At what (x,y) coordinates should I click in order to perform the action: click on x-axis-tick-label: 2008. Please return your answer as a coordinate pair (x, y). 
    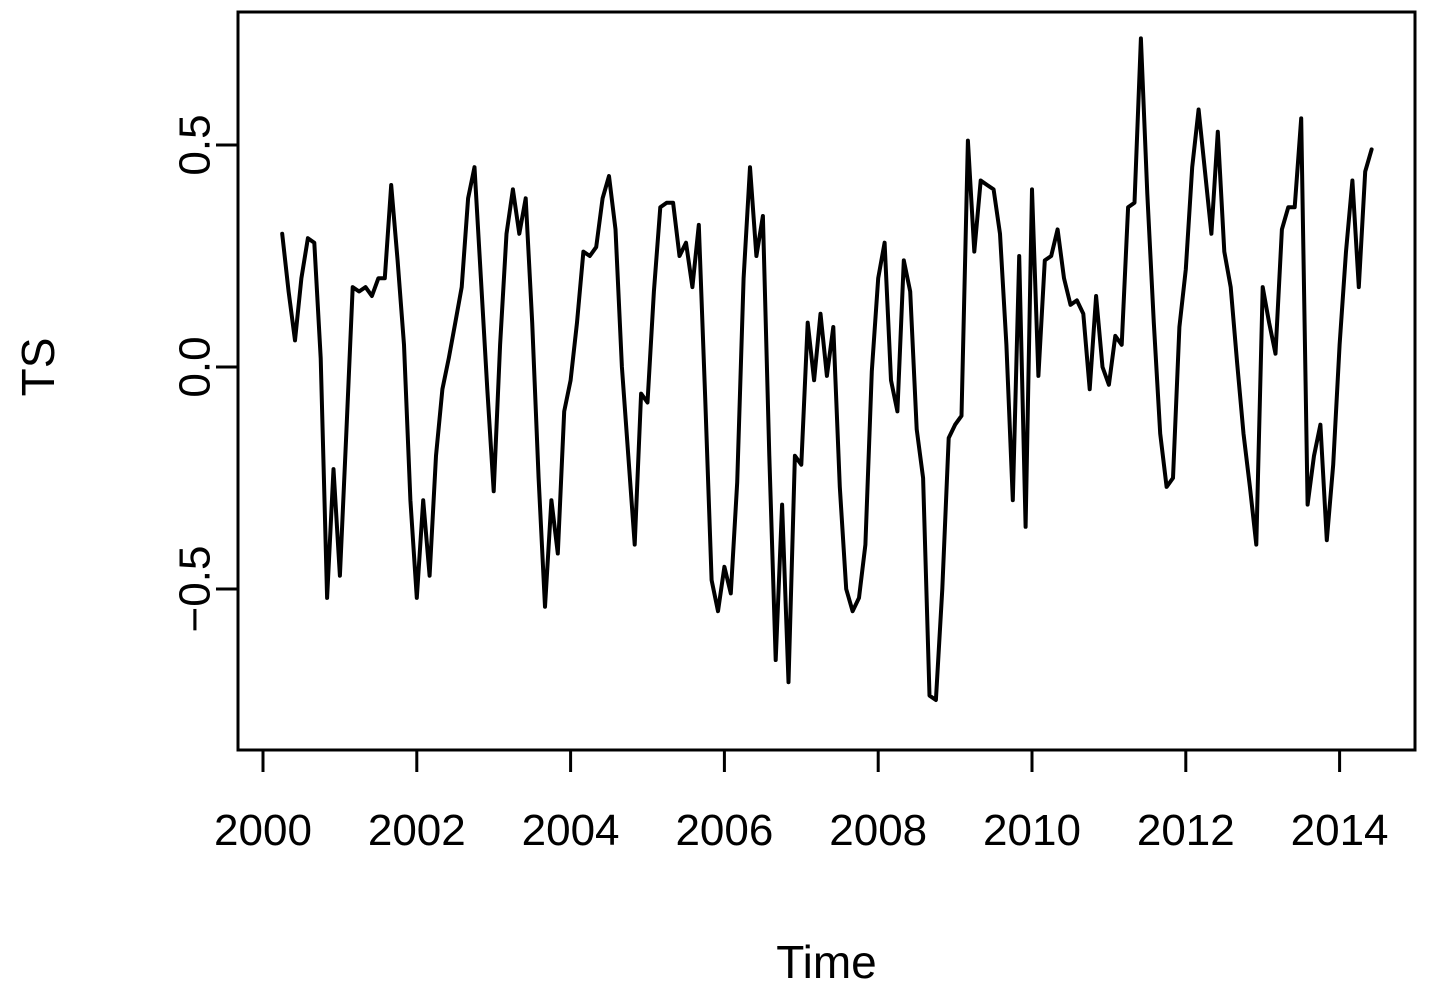
    Looking at the image, I should click on (878, 830).